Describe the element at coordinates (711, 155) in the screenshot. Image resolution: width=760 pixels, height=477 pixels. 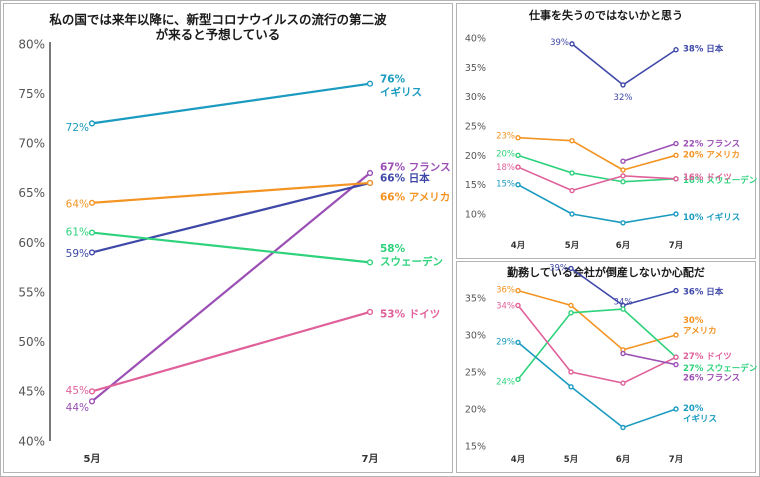
I see `data-label-usa: 20% アメリカ` at that location.